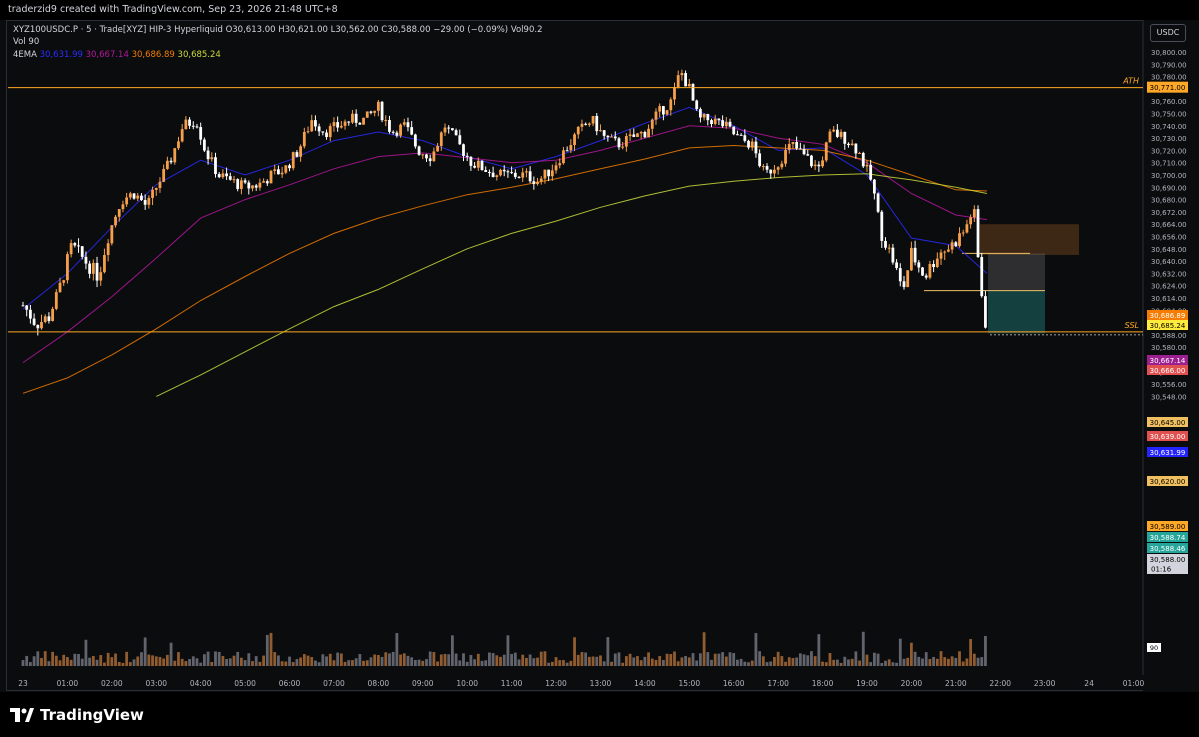 This screenshot has height=737, width=1199. Describe the element at coordinates (1169, 348) in the screenshot. I see `y-tick-label: 30,580.00` at that location.